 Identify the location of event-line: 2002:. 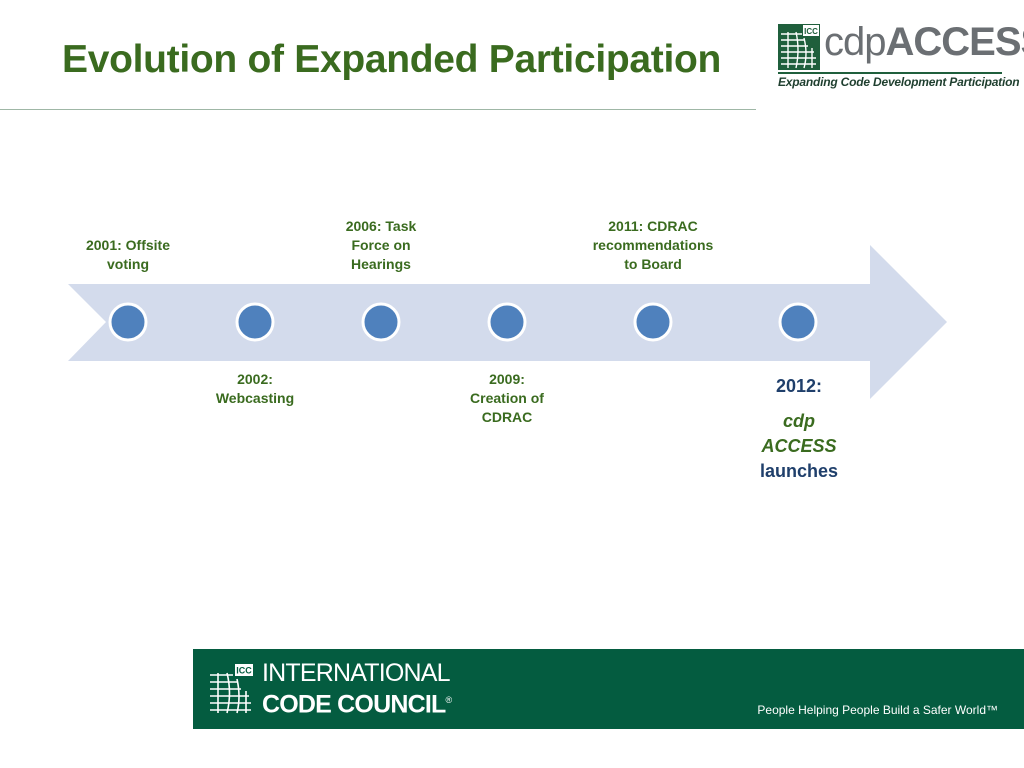
(255, 379).